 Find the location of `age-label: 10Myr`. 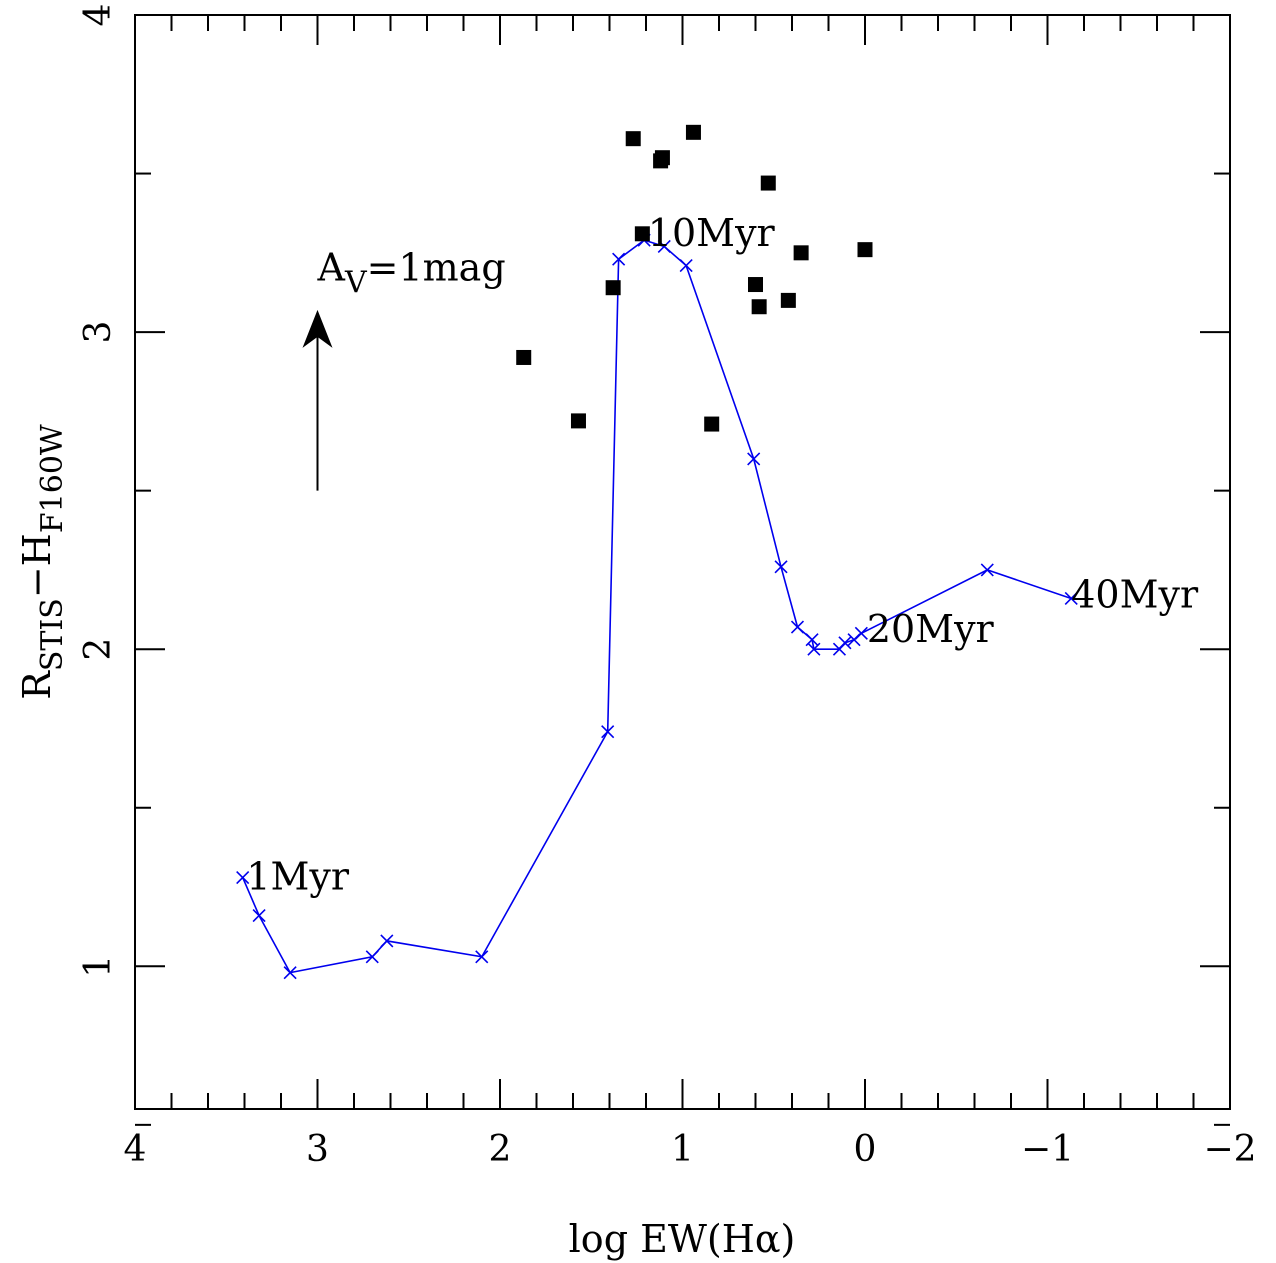

age-label: 10Myr is located at coordinates (712, 233).